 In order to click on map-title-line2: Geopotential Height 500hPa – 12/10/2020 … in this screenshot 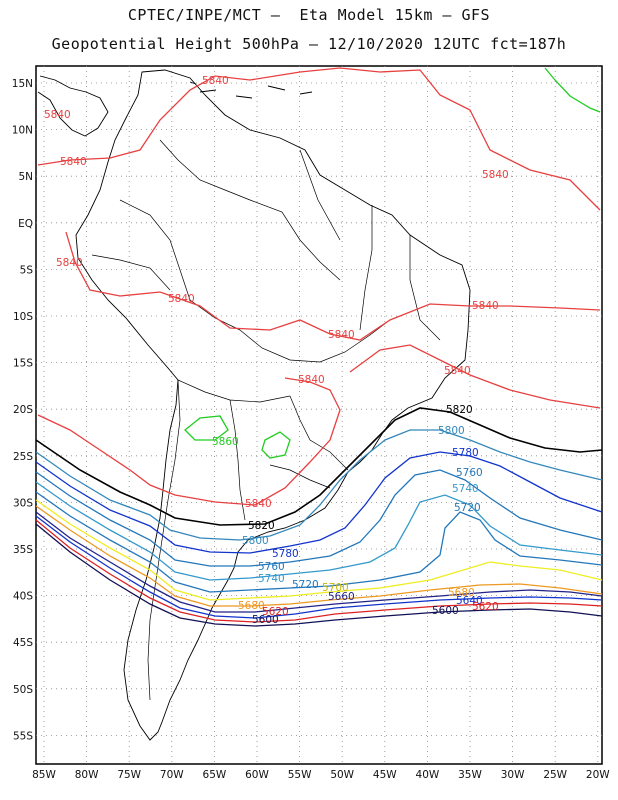, I will do `click(309, 44)`.